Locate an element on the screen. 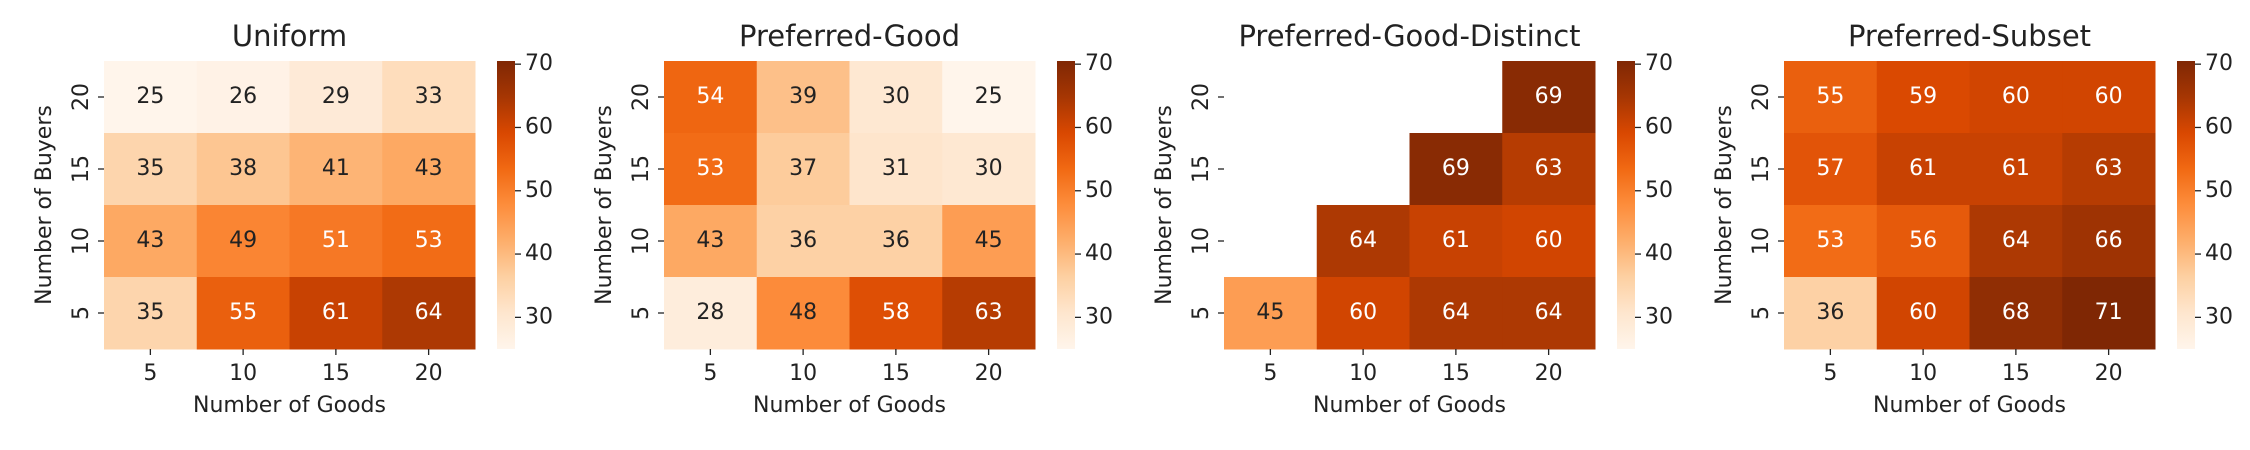 The image size is (2250, 450). cell-label: 49 is located at coordinates (243, 240).